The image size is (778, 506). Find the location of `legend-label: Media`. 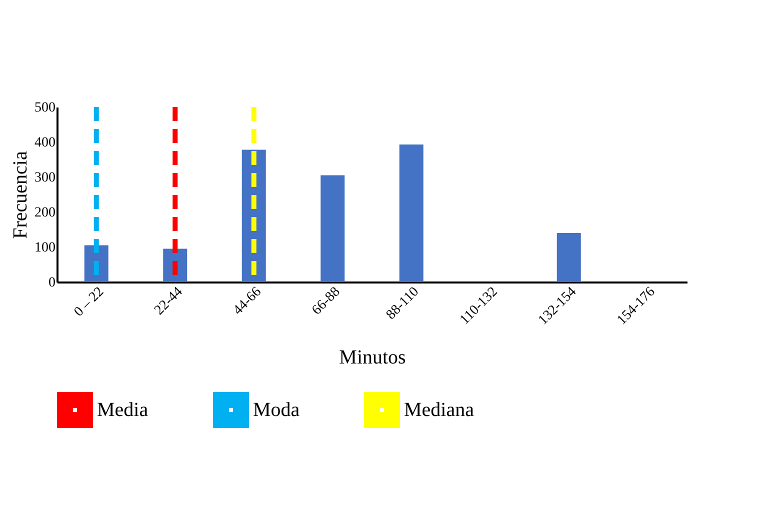

legend-label: Media is located at coordinates (122, 410).